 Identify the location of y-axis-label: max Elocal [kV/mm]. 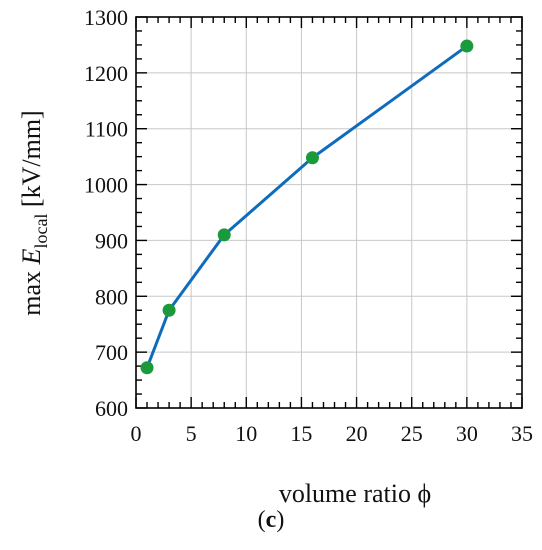
(34, 212).